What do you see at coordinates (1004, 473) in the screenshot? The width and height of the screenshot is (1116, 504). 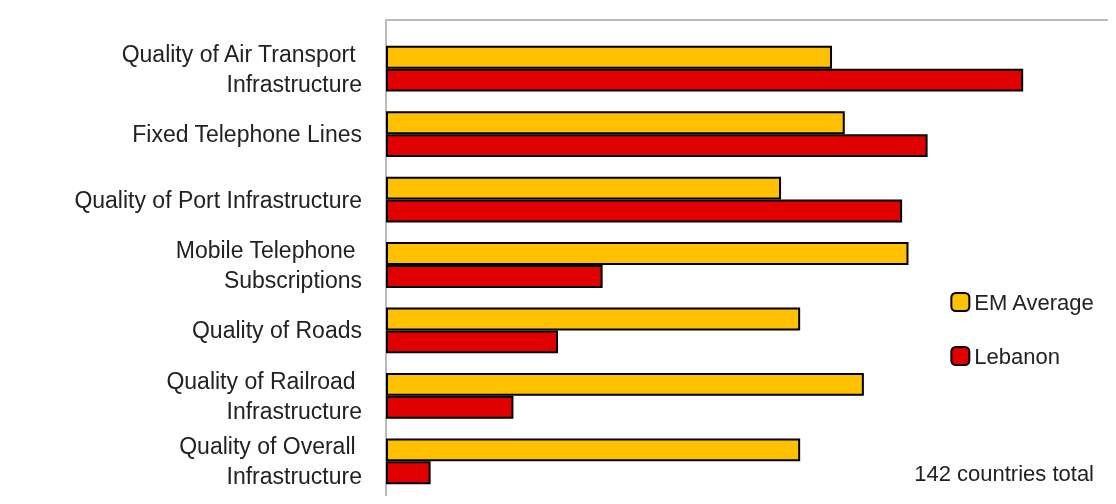 I see `annotation: 142 countries total` at bounding box center [1004, 473].